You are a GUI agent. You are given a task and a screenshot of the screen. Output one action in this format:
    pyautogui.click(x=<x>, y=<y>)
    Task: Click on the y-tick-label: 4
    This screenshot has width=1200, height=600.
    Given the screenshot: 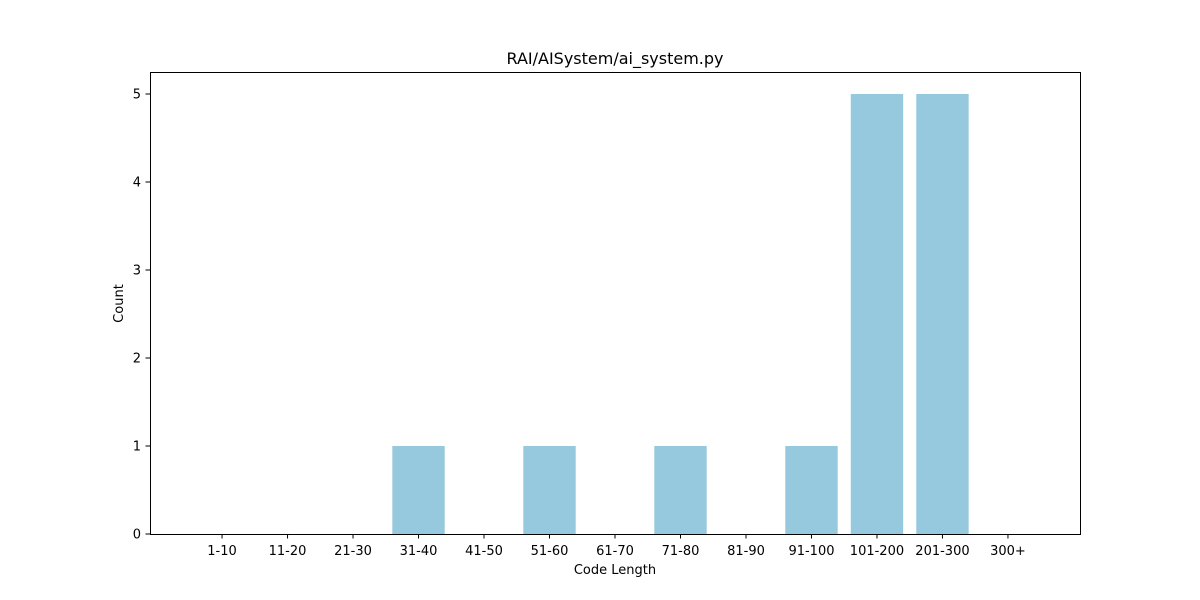 What is the action you would take?
    pyautogui.click(x=137, y=183)
    